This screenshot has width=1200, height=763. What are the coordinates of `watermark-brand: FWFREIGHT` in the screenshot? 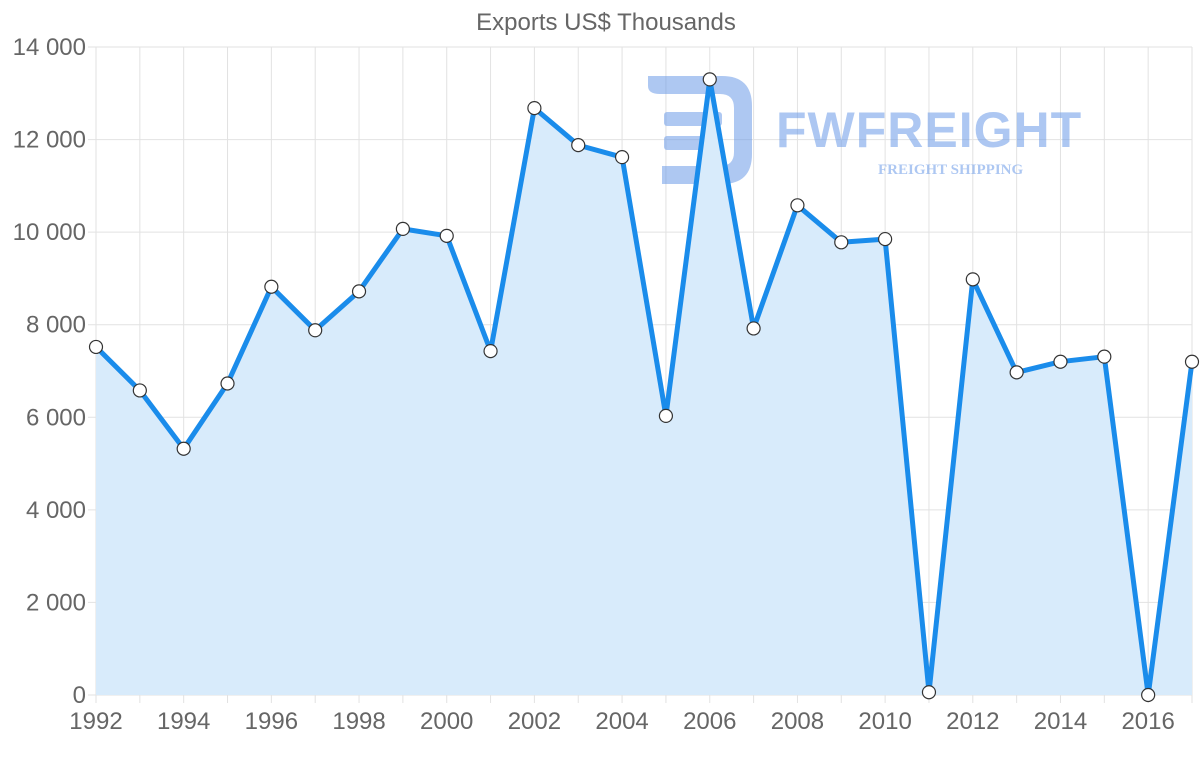 It's located at (929, 130).